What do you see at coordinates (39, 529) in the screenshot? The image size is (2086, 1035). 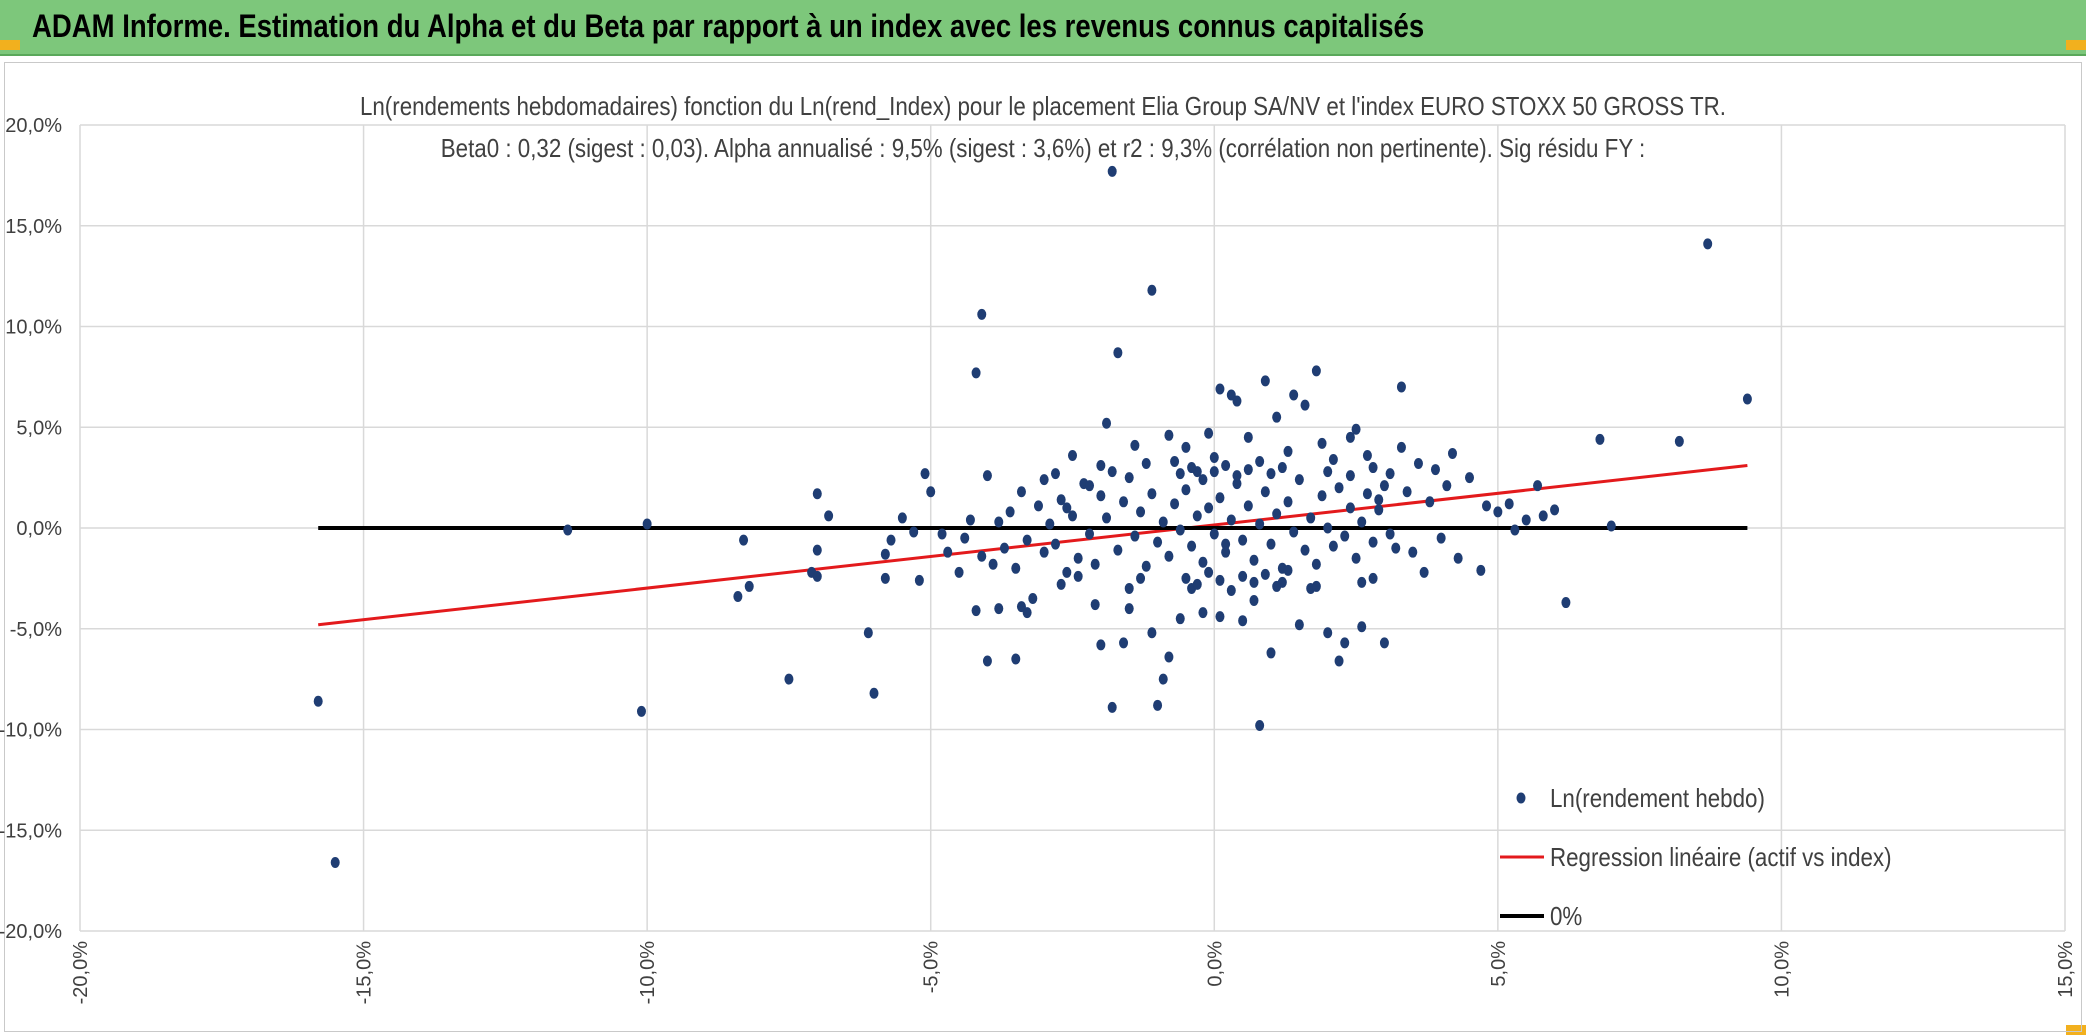 I see `y-tick-label: 0,0%` at bounding box center [39, 529].